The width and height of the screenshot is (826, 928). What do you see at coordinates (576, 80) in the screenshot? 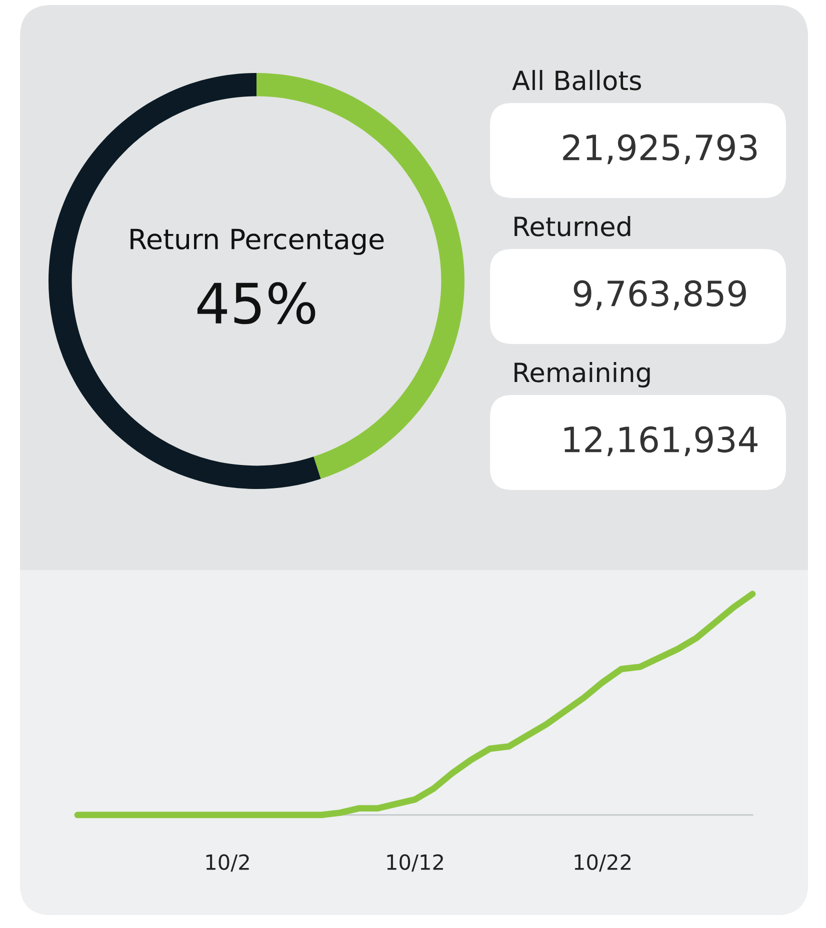
I see `text: All Ballots` at bounding box center [576, 80].